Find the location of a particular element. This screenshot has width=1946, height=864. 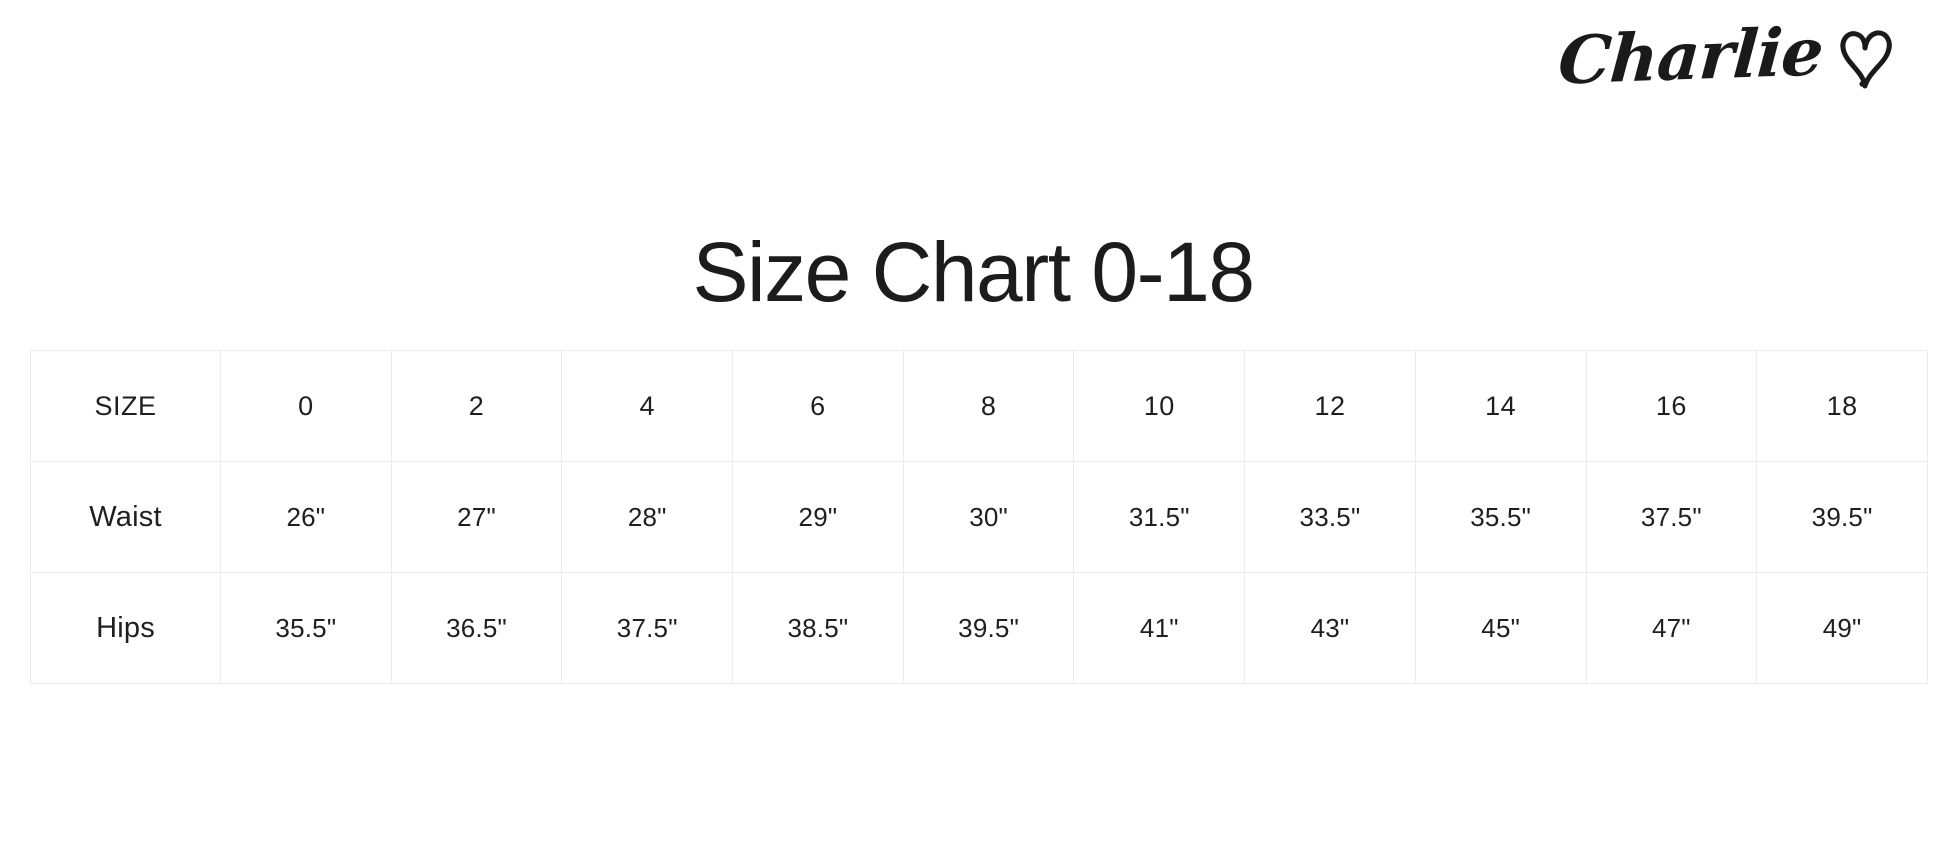

table-header: SIZE 0 2 4 6 8 10 12 14 16 18 is located at coordinates (979, 406).